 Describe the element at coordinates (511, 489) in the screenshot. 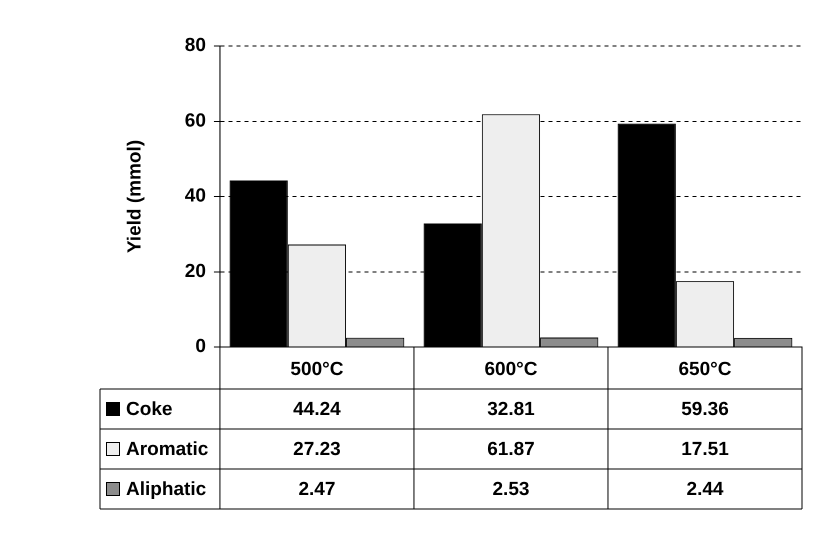

I see `data-label: 2.53` at that location.